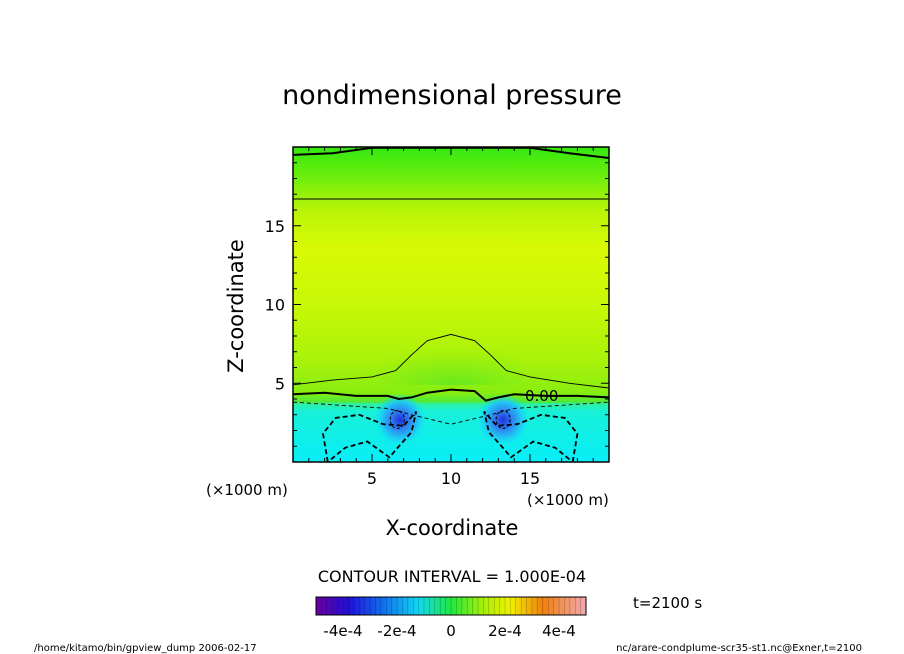 The width and height of the screenshot is (904, 654). Describe the element at coordinates (452, 576) in the screenshot. I see `contour-interval-label: CONTOUR INTERVAL = 1.000E-04` at that location.